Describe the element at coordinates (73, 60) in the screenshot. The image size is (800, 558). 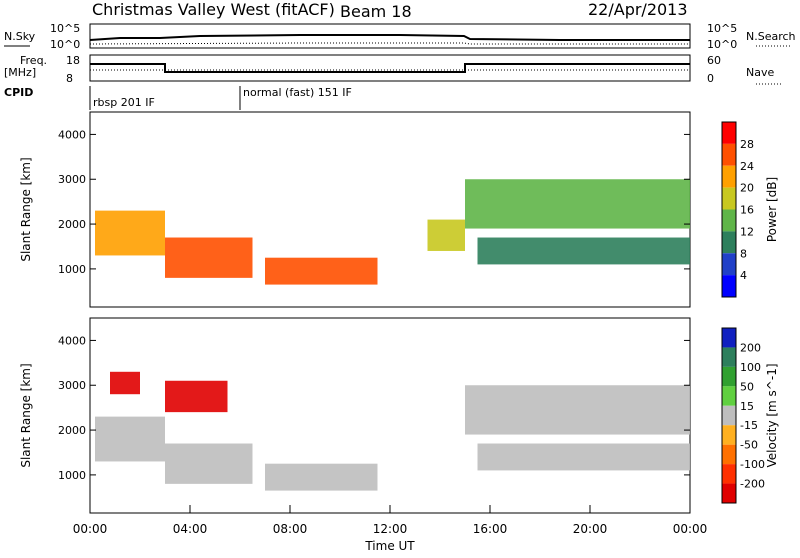
I see `freq-tick-top: 18` at that location.